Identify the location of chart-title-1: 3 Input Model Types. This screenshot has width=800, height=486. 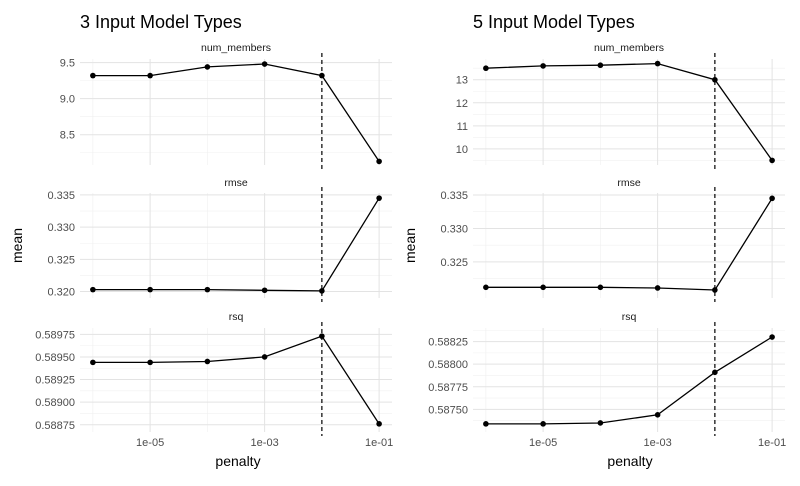
(161, 22).